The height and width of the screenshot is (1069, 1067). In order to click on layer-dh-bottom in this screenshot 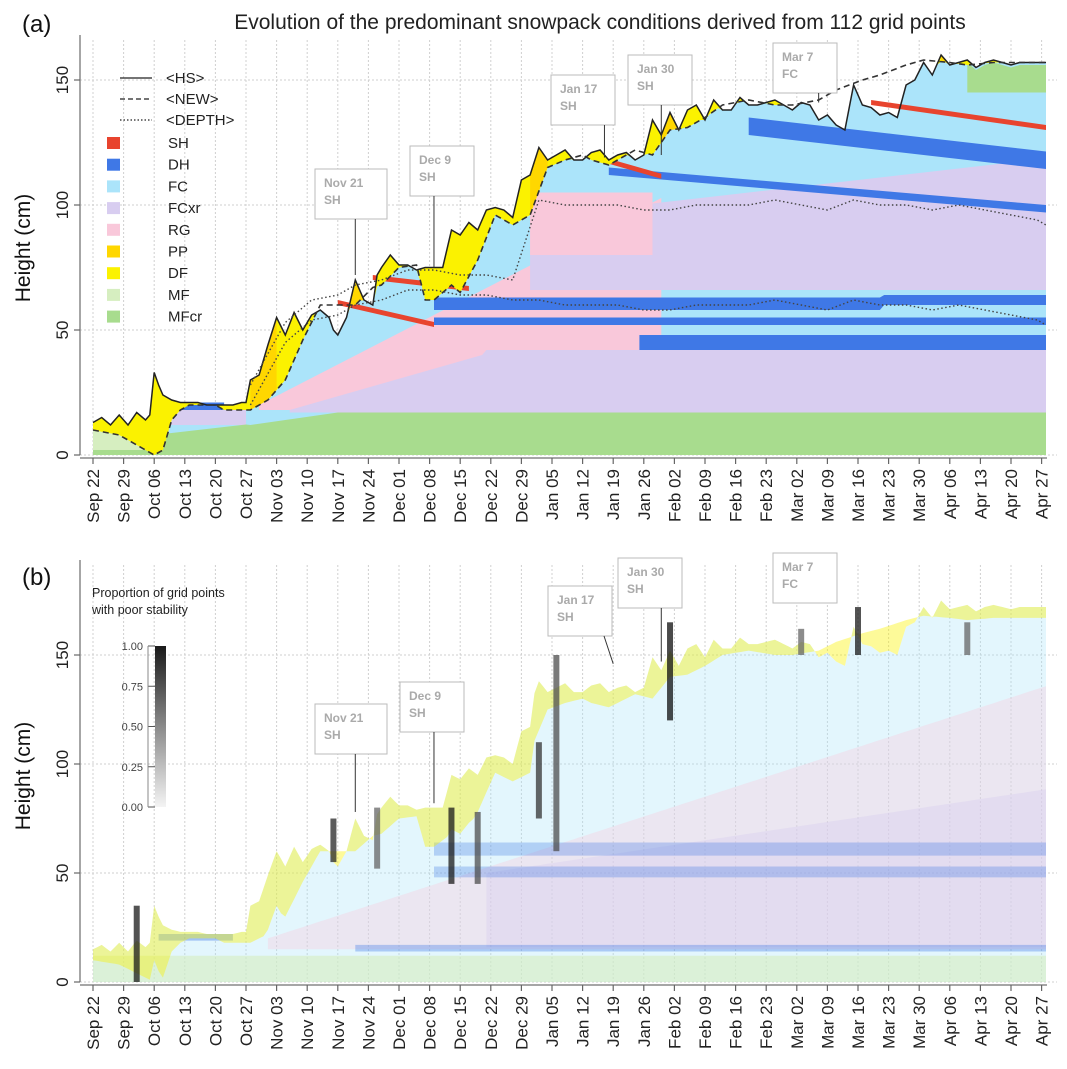, I will do `click(842, 342)`.